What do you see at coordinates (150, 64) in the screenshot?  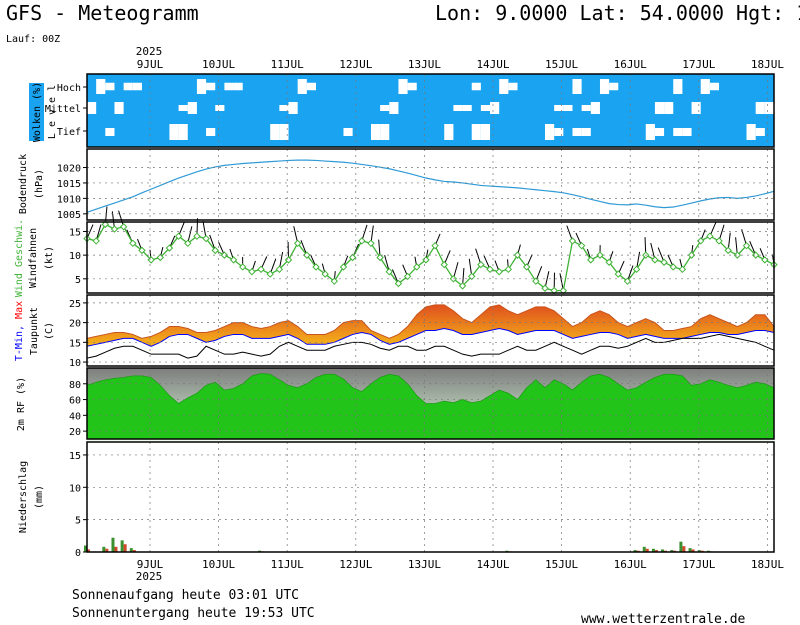 I see `date-label-top: 9JUL` at bounding box center [150, 64].